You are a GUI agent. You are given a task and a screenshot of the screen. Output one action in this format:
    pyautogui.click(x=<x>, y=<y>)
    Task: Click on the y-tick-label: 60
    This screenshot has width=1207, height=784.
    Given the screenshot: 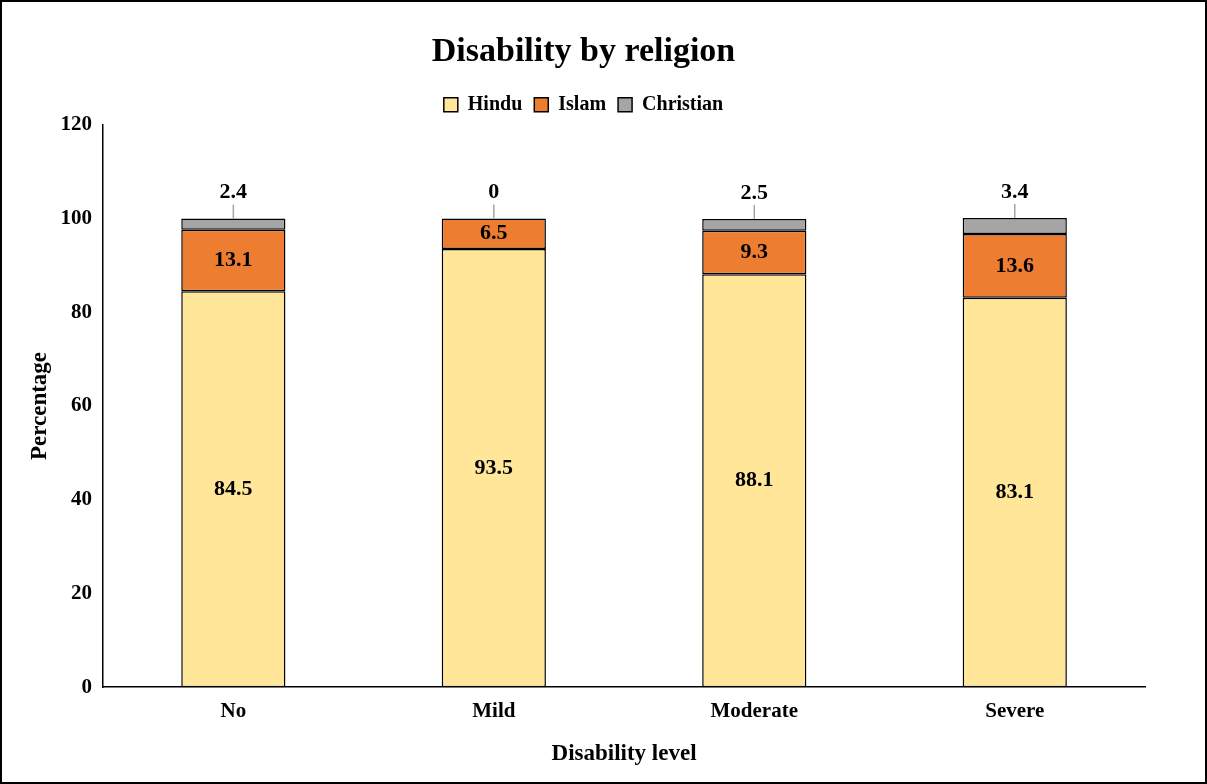 What is the action you would take?
    pyautogui.click(x=82, y=404)
    